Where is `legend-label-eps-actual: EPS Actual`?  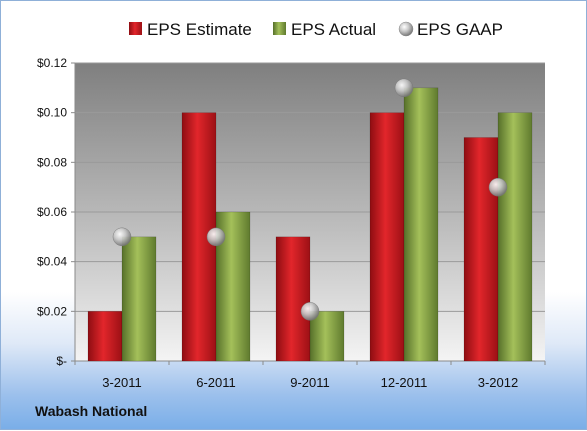 legend-label-eps-actual: EPS Actual is located at coordinates (333, 29).